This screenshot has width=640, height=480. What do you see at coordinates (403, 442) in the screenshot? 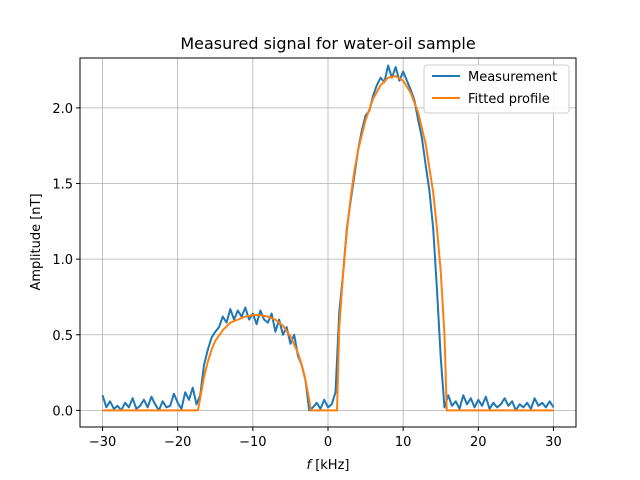
I see `x-tick-label: 10` at bounding box center [403, 442].